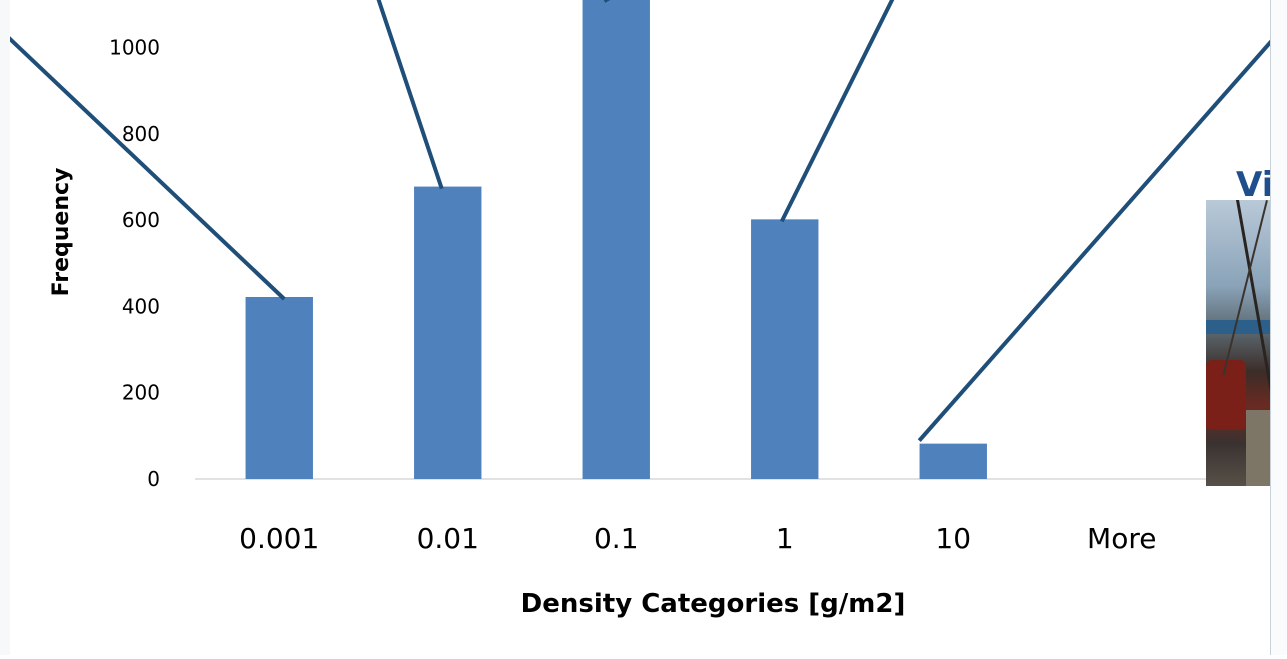 This screenshot has width=1287, height=659. I want to click on y-tick-label: 400, so click(141, 306).